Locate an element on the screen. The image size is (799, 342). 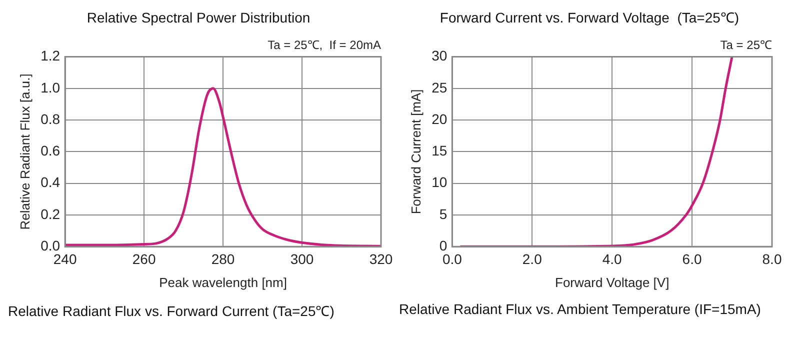
y-tick-label: 0.6 is located at coordinates (50, 150).